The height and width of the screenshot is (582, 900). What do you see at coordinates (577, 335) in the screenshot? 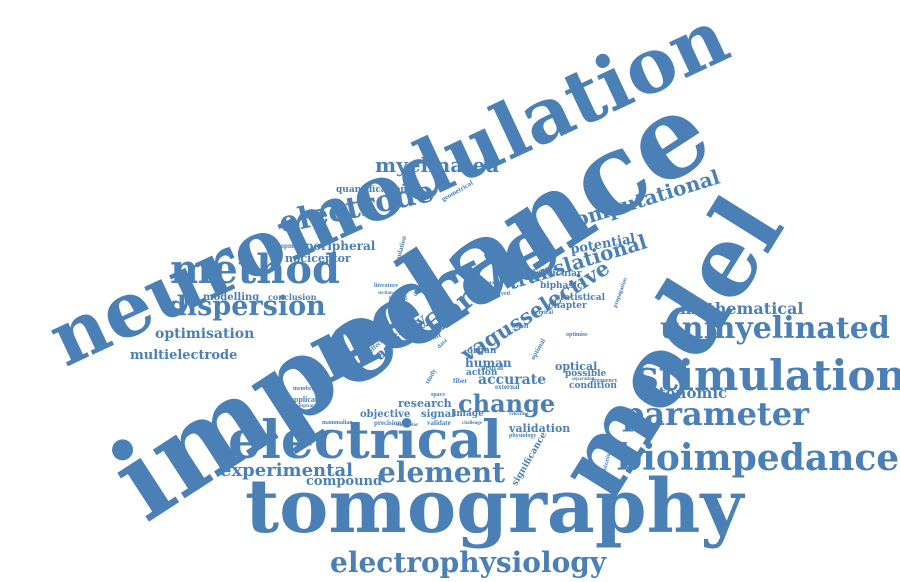
I see `word-optimise: optimise` at bounding box center [577, 335].